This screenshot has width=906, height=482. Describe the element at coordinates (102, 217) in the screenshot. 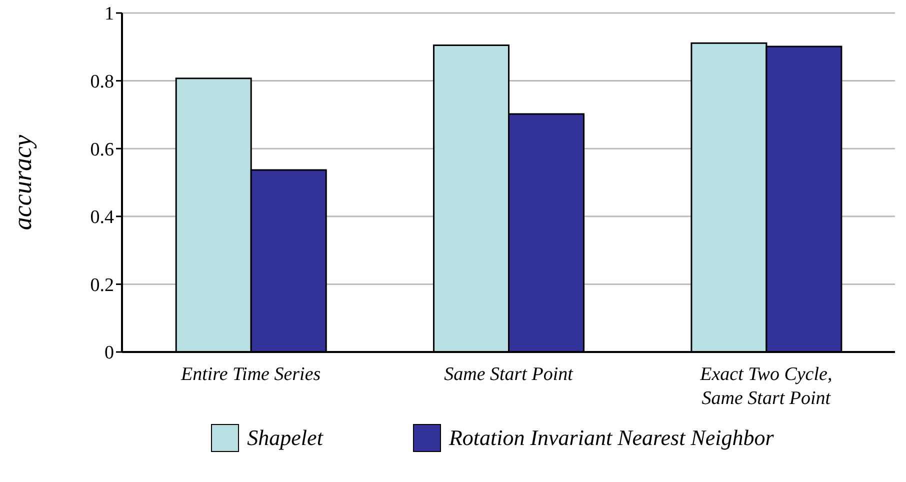

I see `y-tick-label: 0.4` at that location.